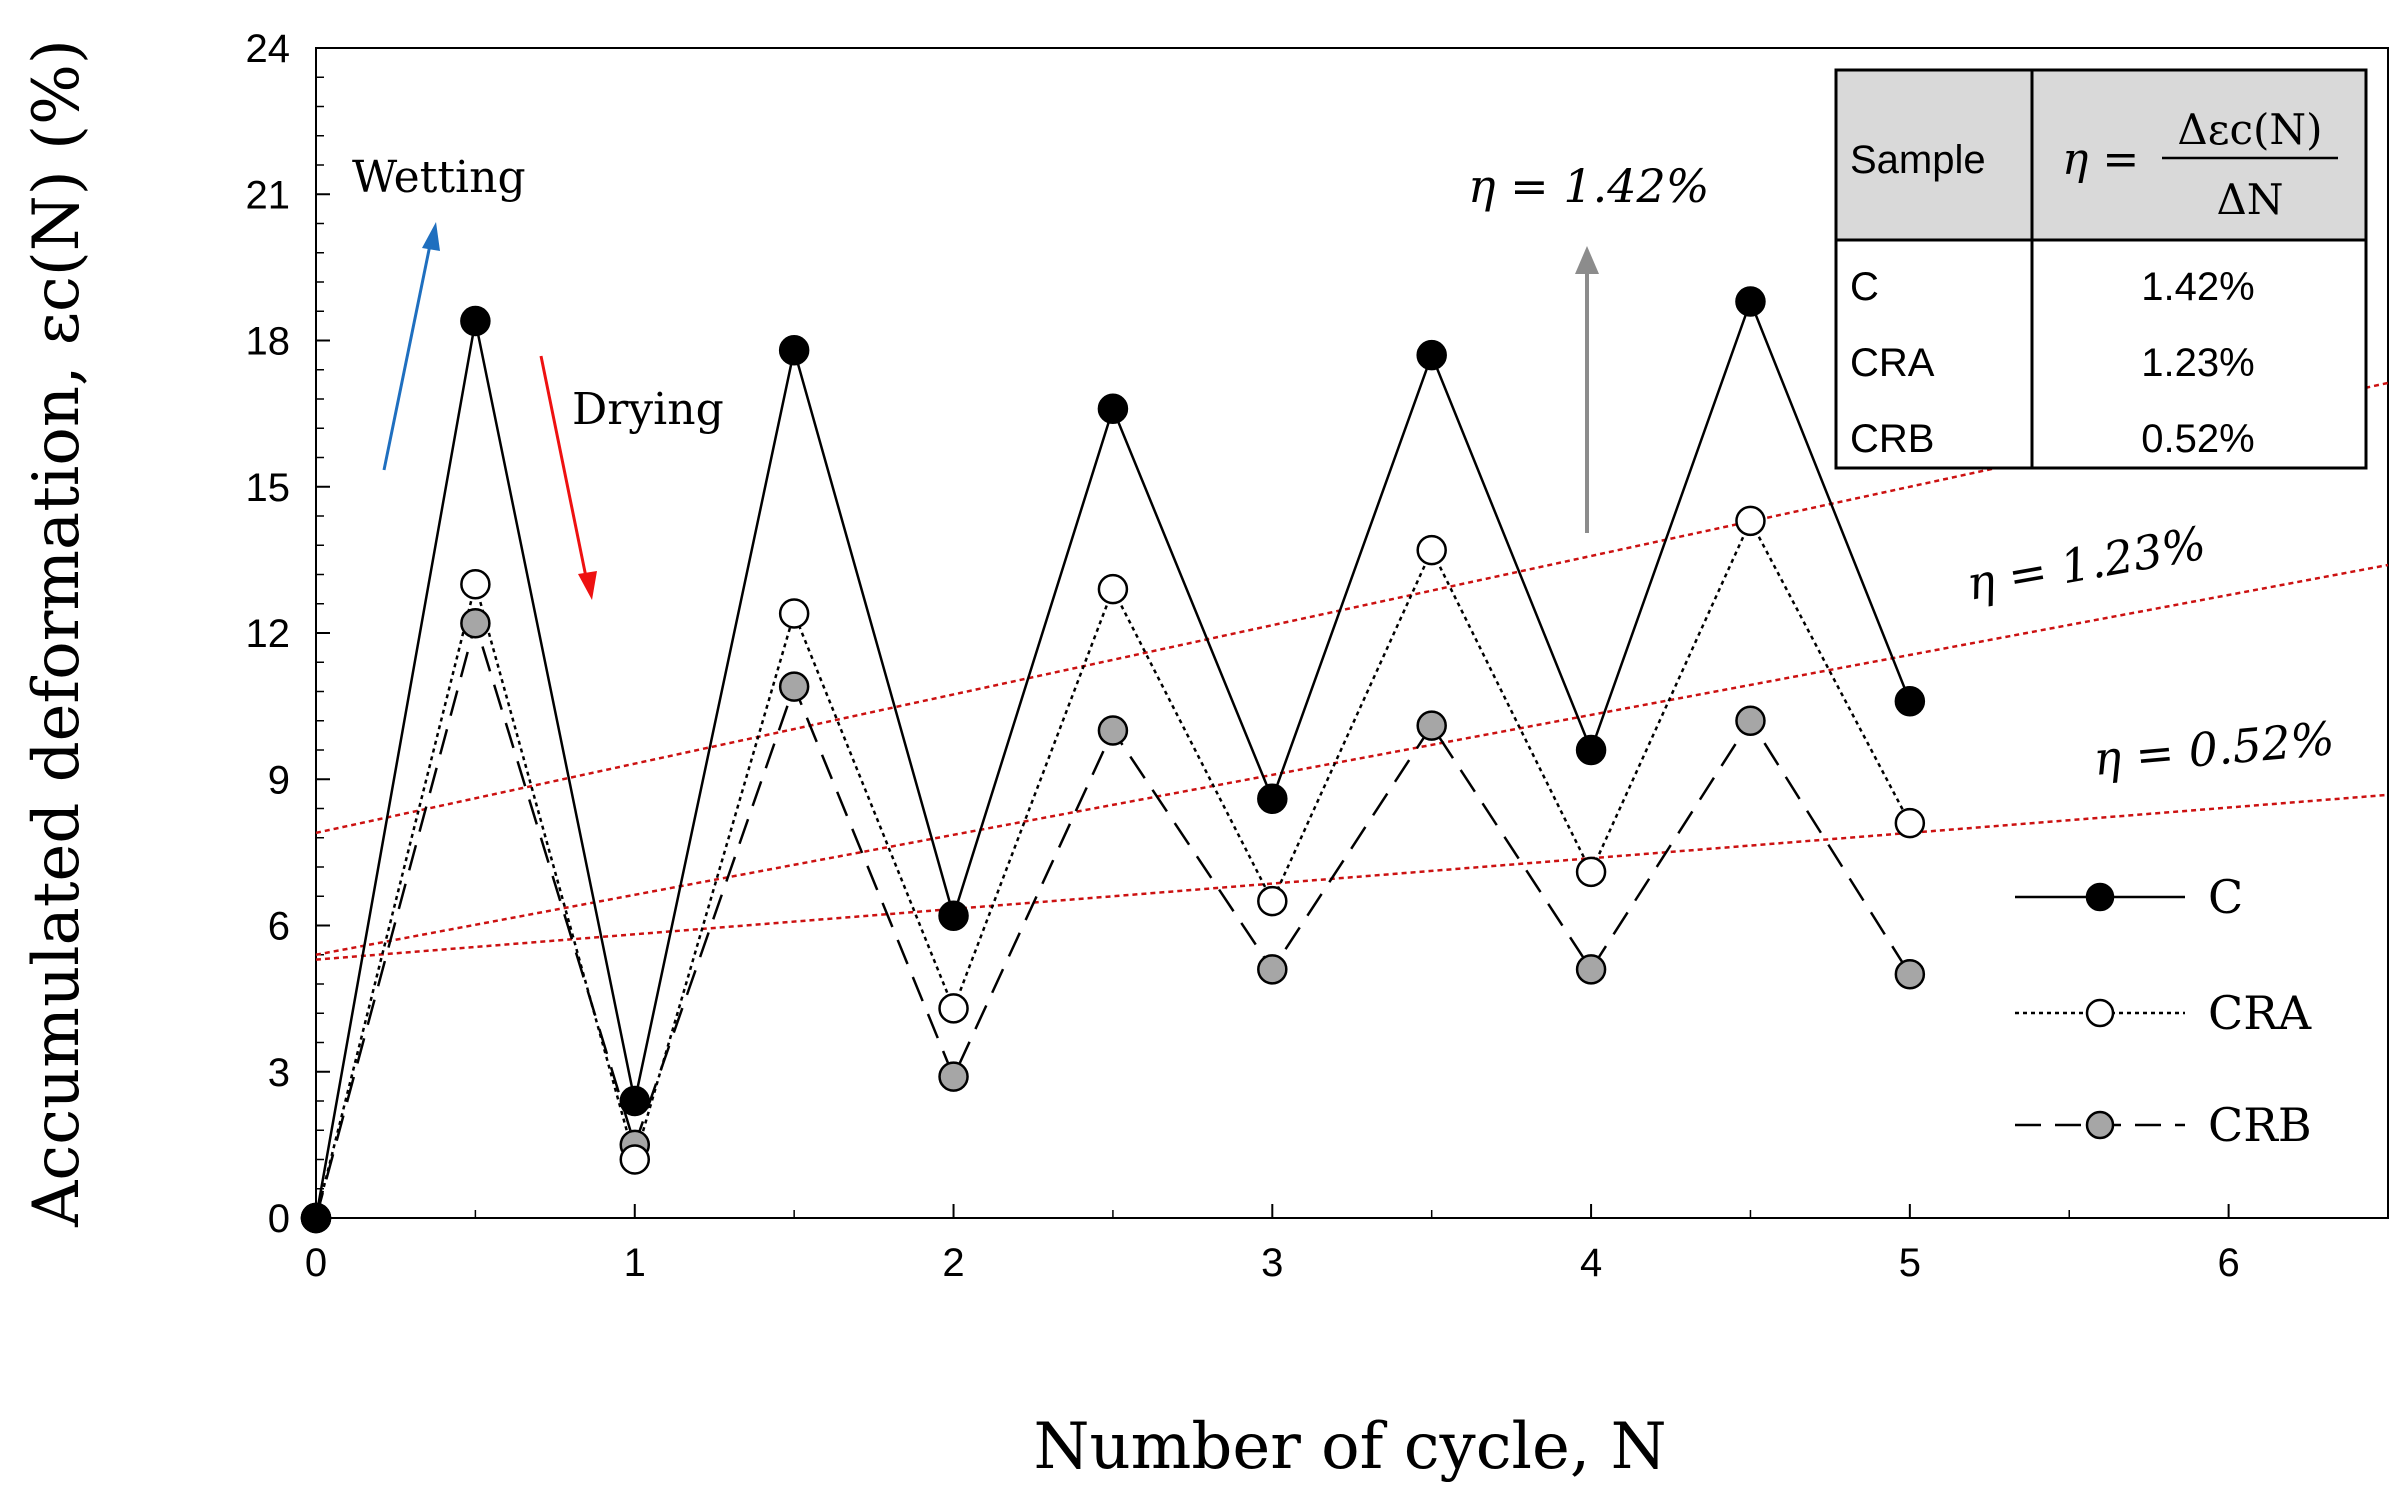 This screenshot has width=2403, height=1511. What do you see at coordinates (2228, 1263) in the screenshot?
I see `x-tick-label: 6` at bounding box center [2228, 1263].